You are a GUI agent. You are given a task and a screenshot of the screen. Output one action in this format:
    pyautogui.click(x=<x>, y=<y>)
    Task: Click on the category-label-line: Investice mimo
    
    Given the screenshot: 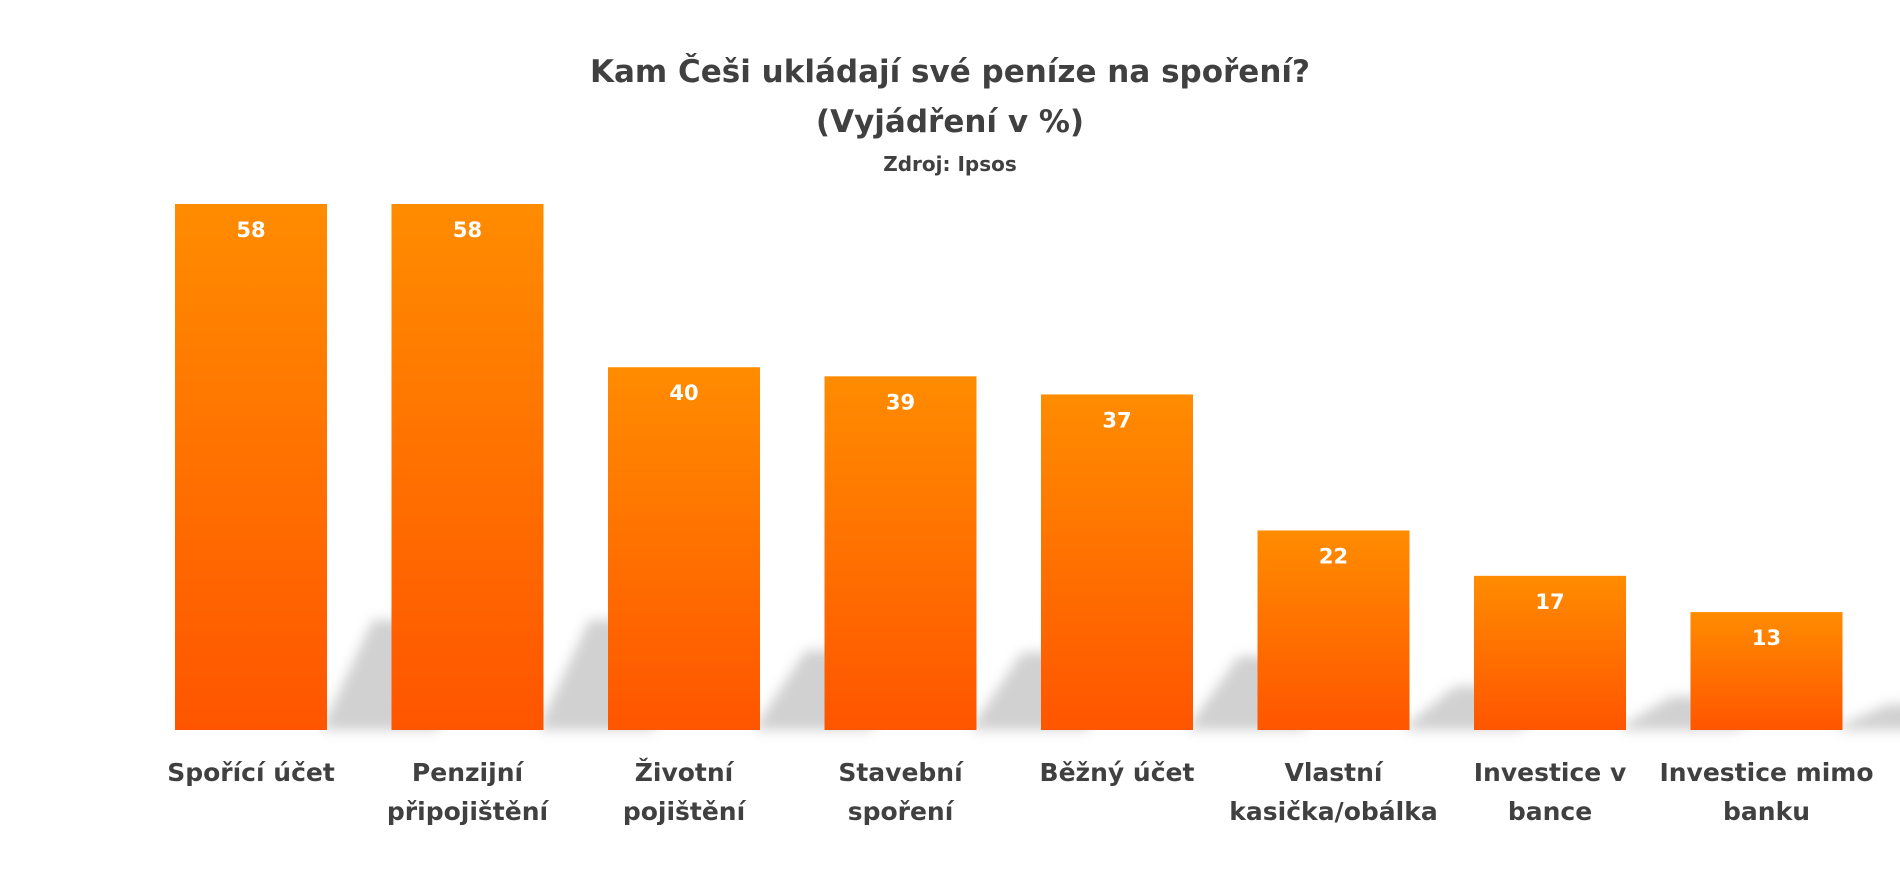 What is the action you would take?
    pyautogui.click(x=1766, y=772)
    